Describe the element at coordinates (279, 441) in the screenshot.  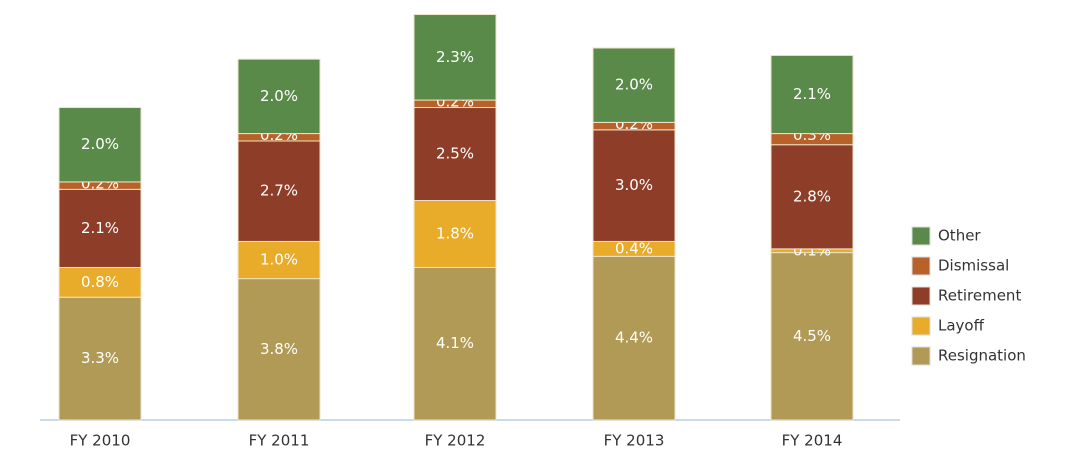
I see `x-tick-label: FY 2011` at that location.